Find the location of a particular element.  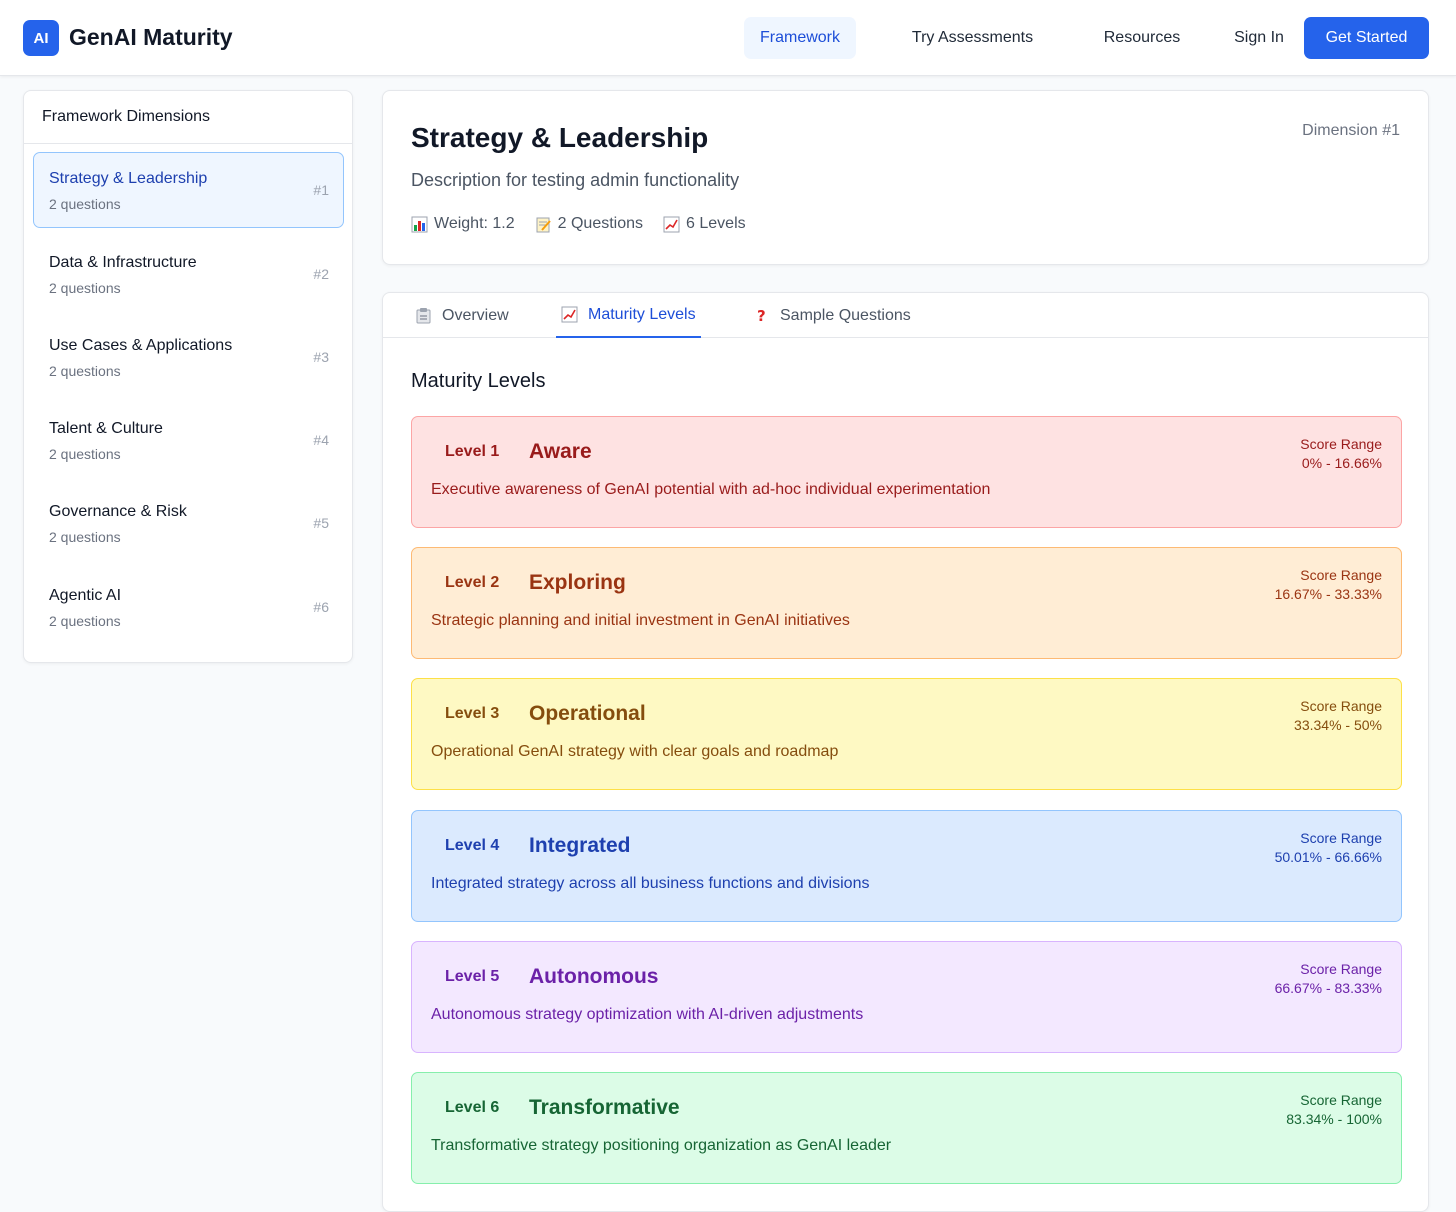

score-range-value: 16.67% - 33.33% is located at coordinates (1328, 594).